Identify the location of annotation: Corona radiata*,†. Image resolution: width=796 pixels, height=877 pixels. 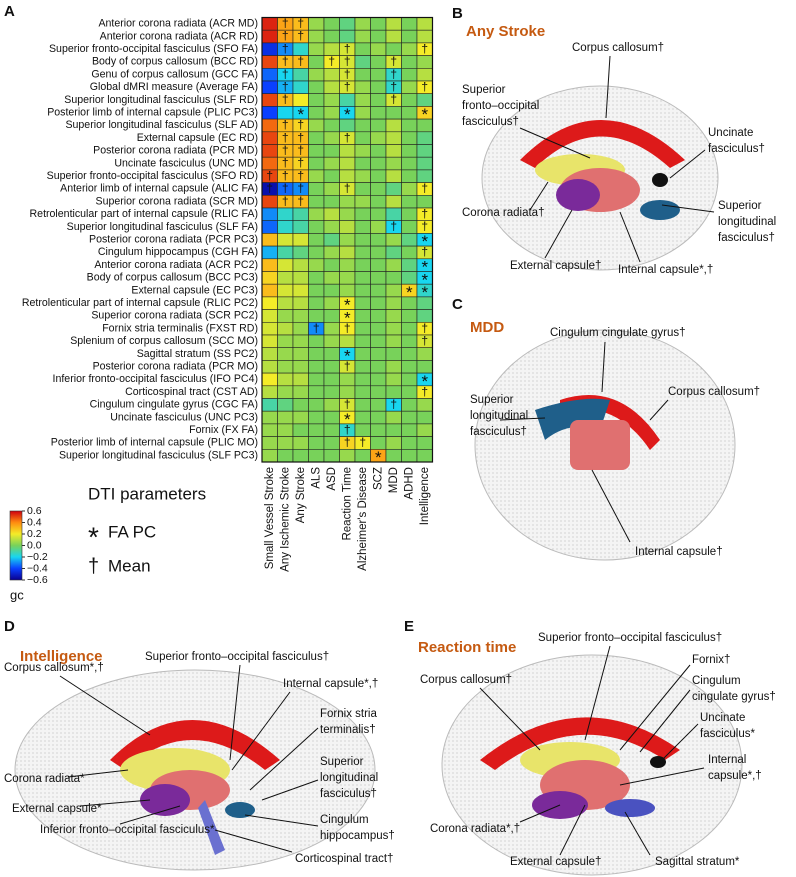
(475, 829).